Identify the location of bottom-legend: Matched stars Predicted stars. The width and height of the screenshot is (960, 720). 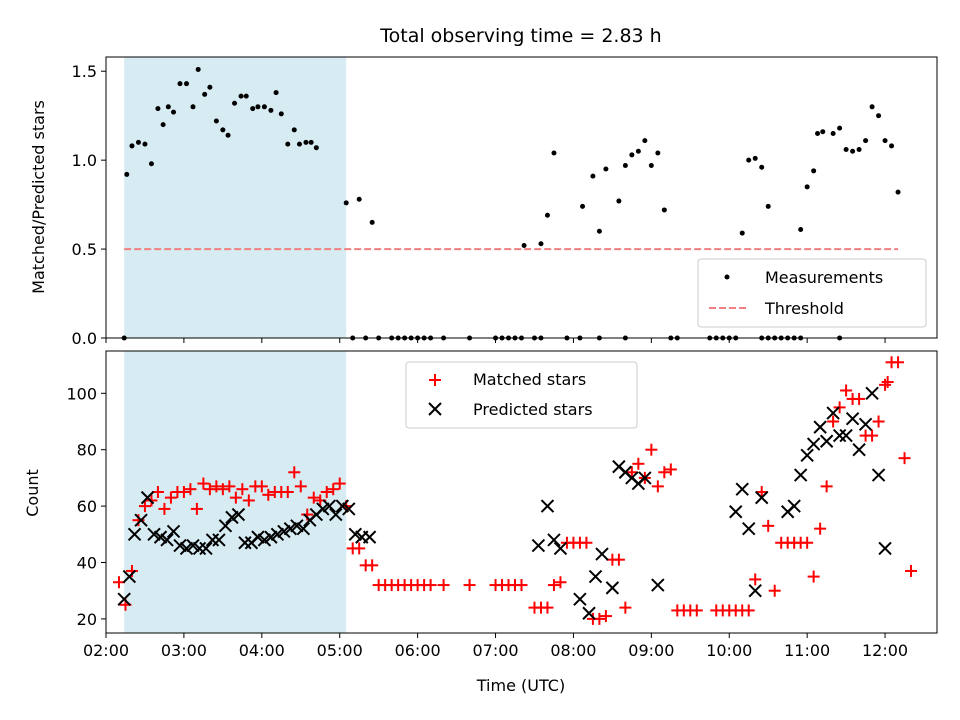
(521, 395).